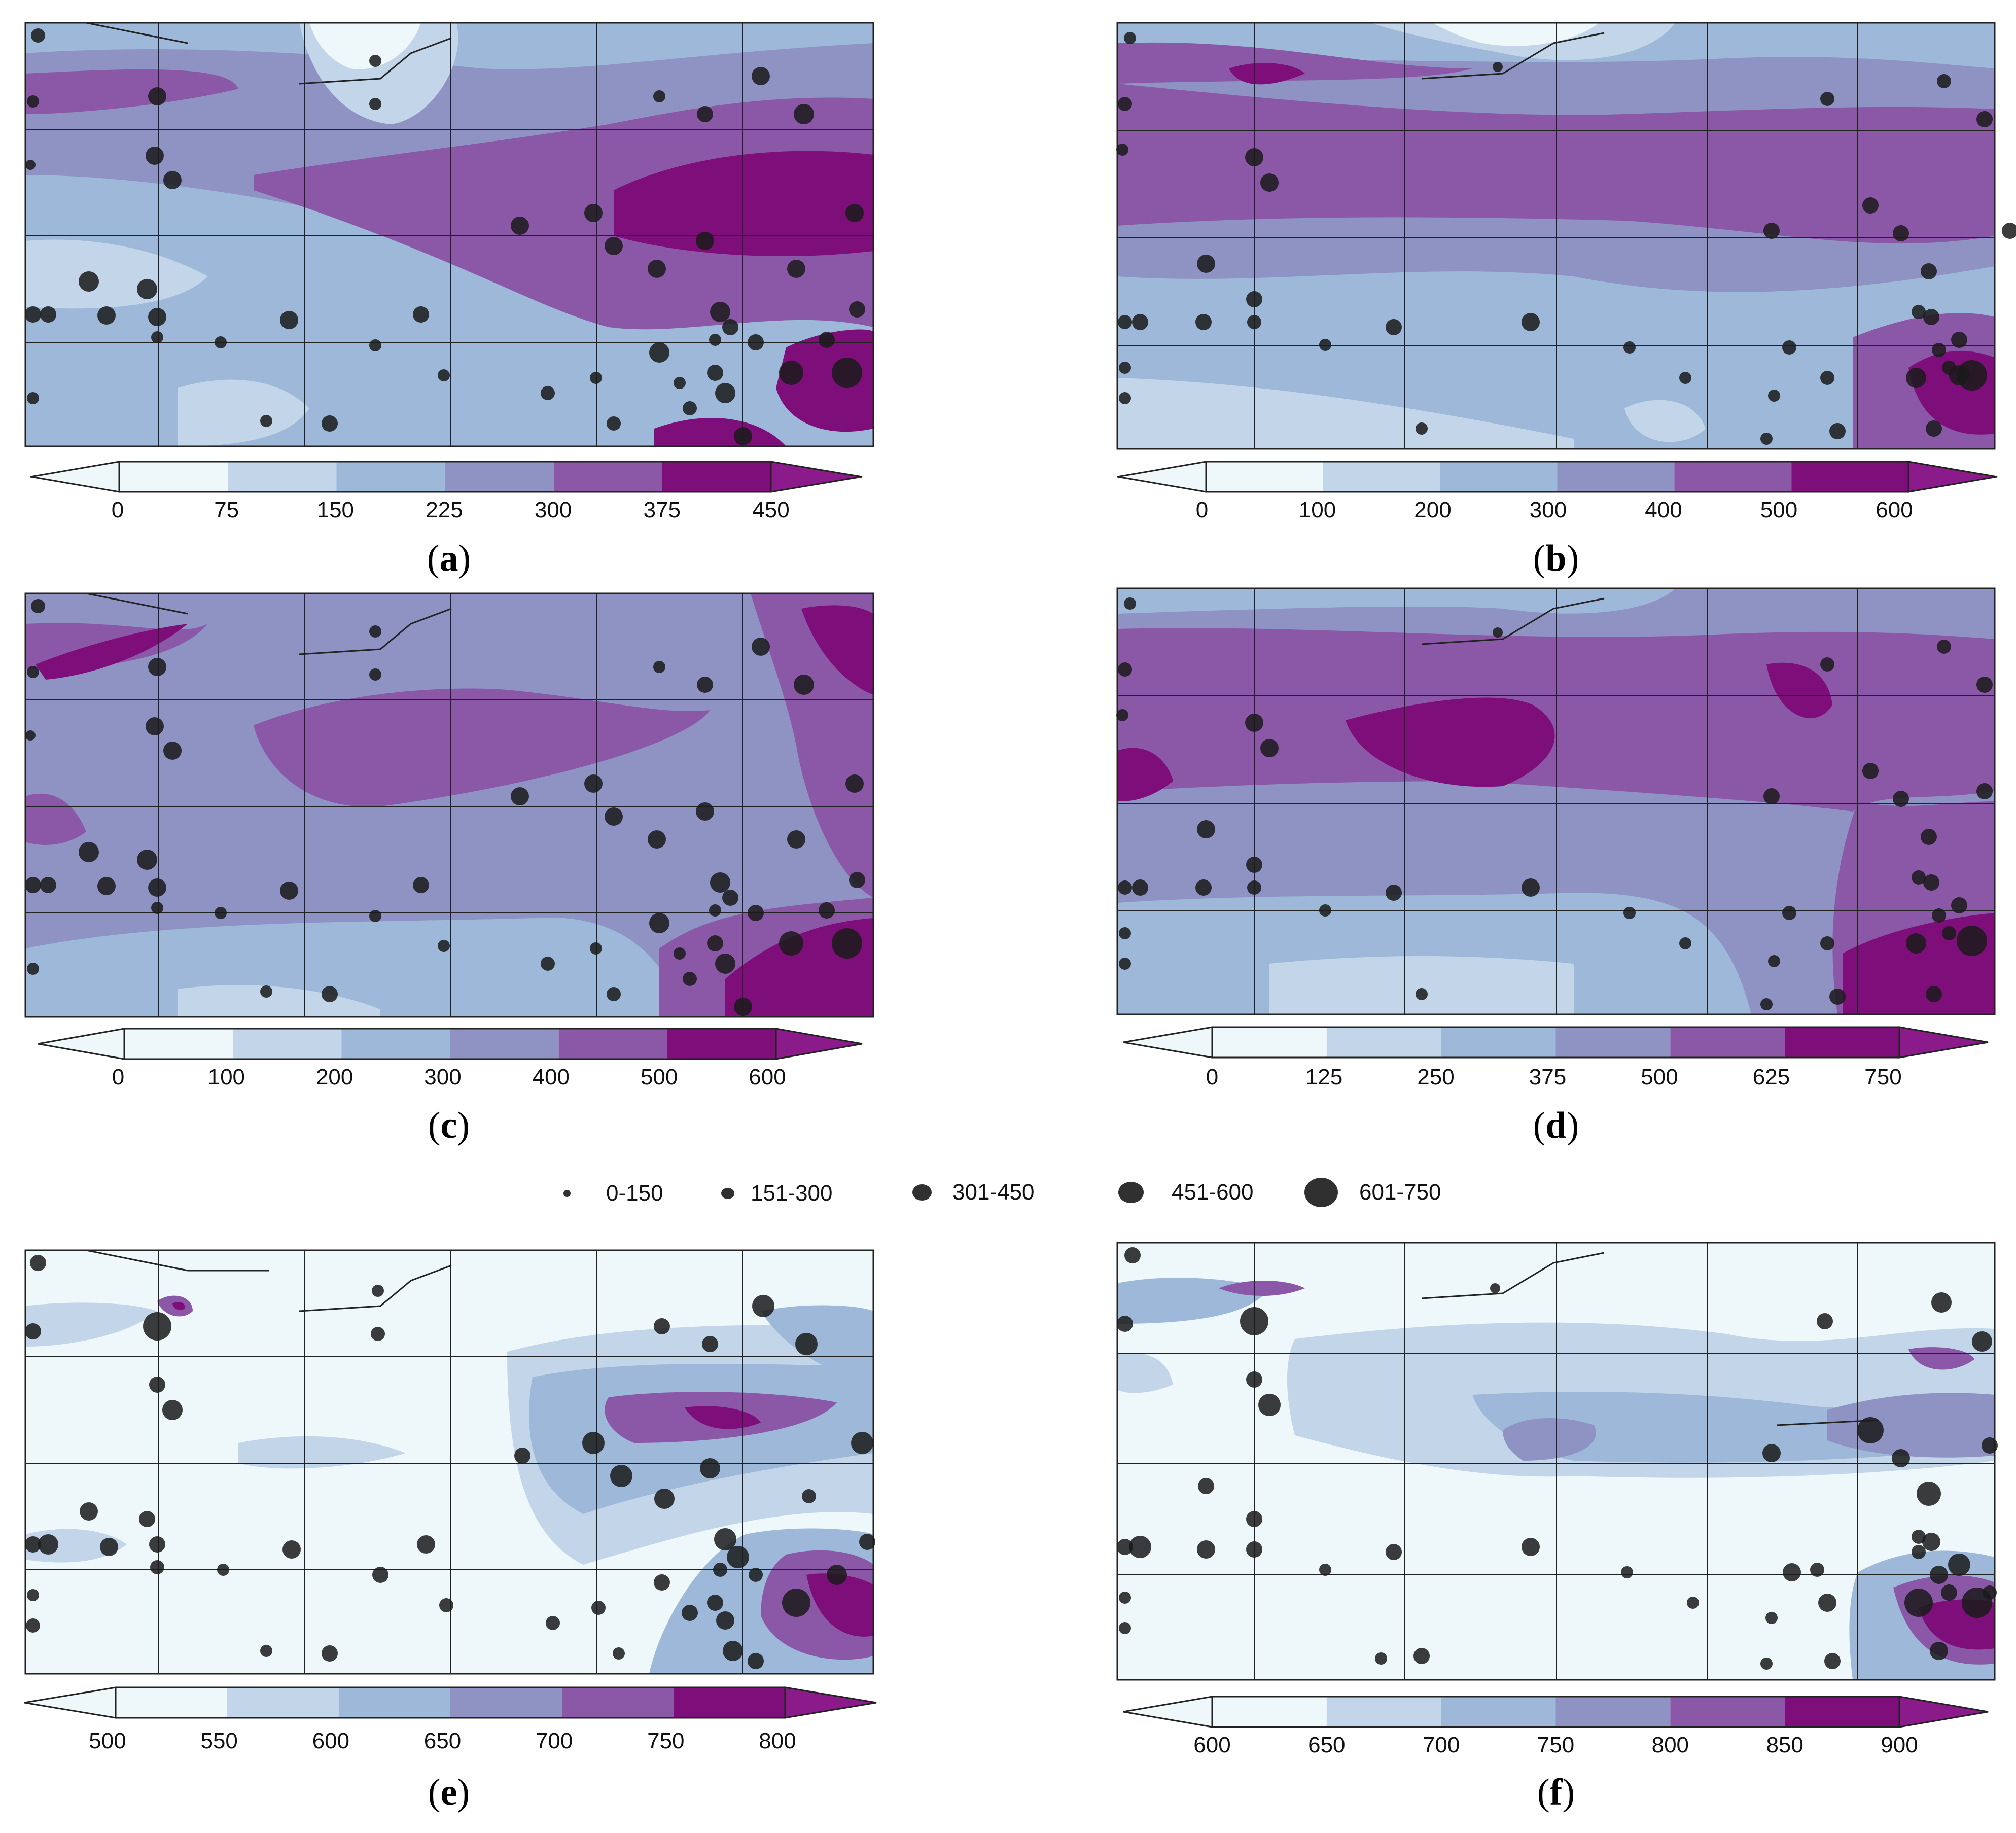 Image resolution: width=2016 pixels, height=1833 pixels. I want to click on panel-b: 0 100 200 300 400 500 600 (b), so click(1566, 300).